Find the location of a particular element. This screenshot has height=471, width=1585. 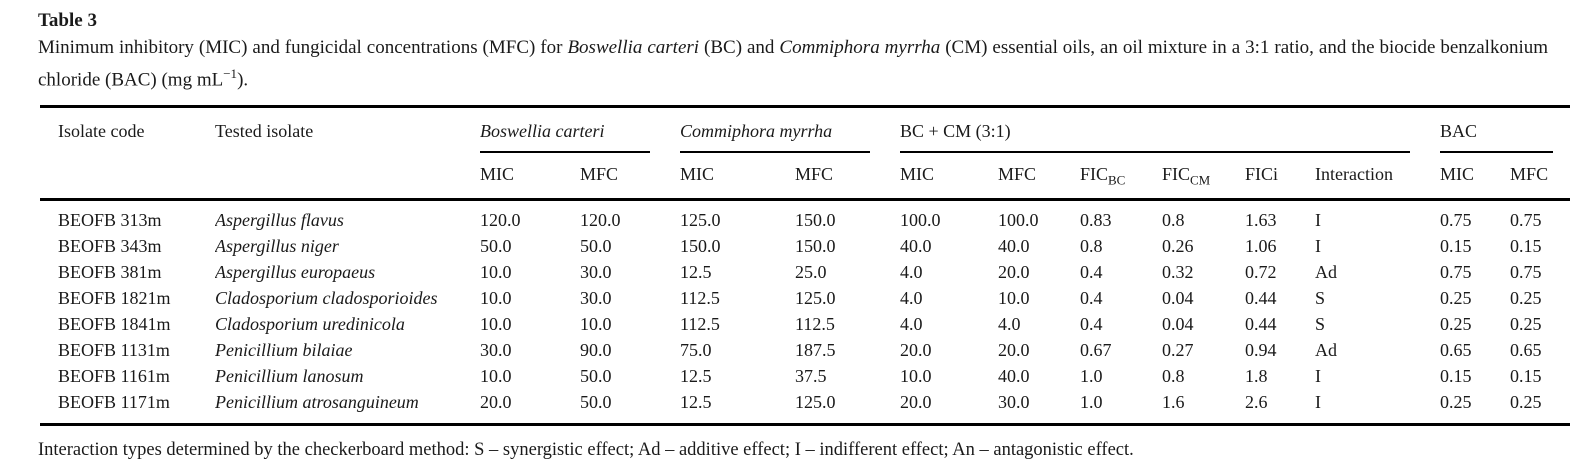

caption-text-4: ). is located at coordinates (243, 79).